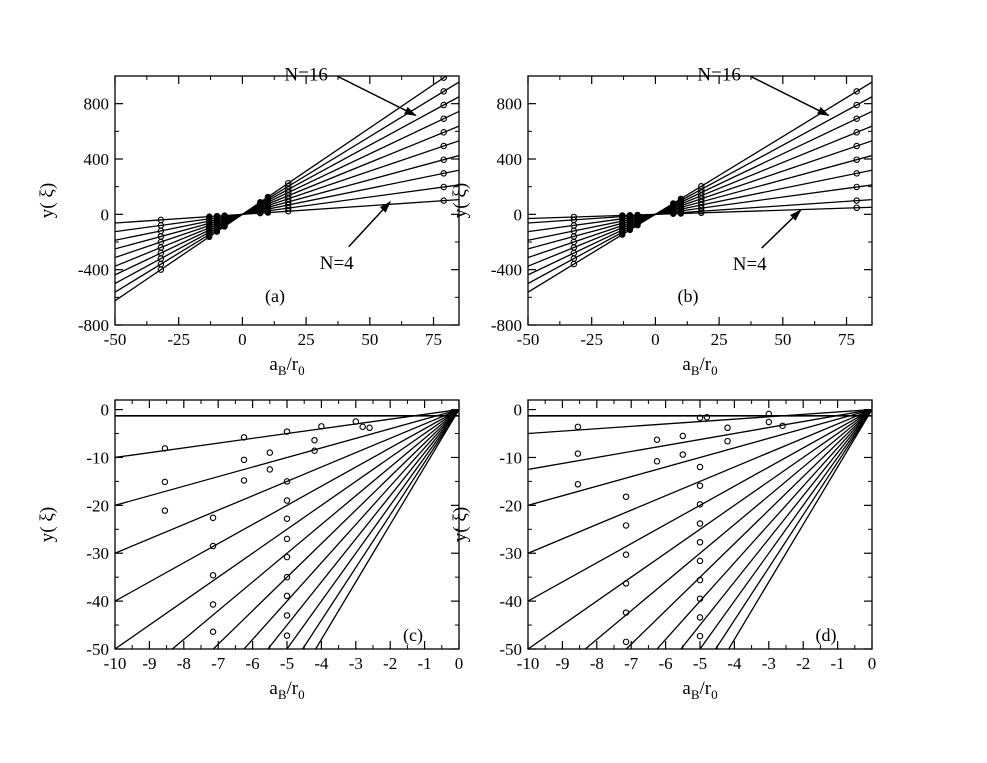  What do you see at coordinates (528, 339) in the screenshot?
I see `x-tick-label: -50` at bounding box center [528, 339].